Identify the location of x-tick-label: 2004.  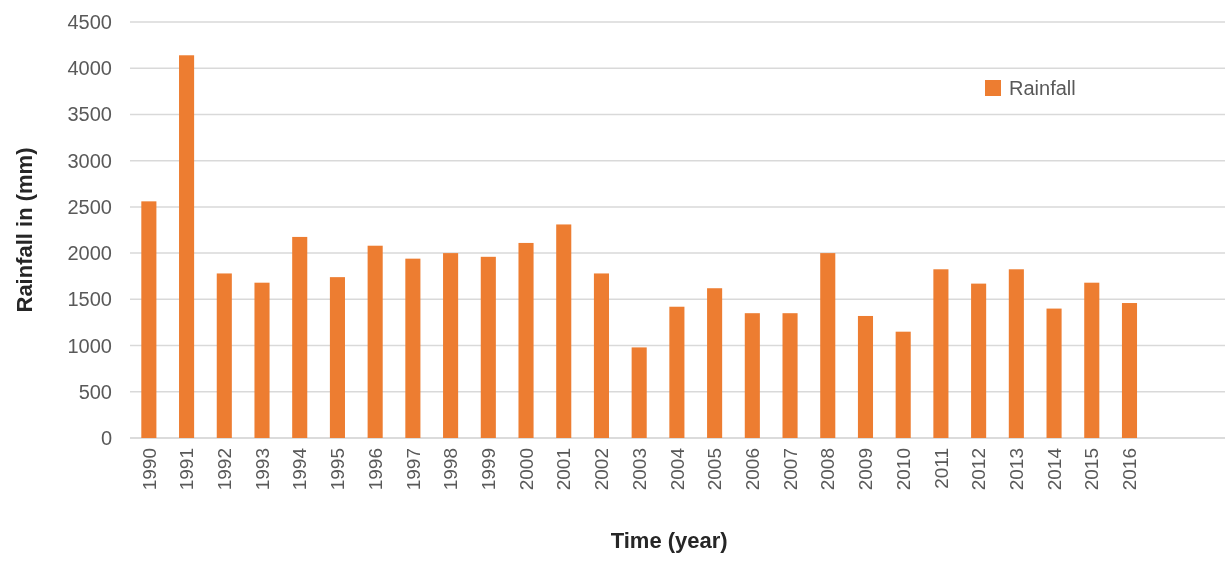
(677, 469).